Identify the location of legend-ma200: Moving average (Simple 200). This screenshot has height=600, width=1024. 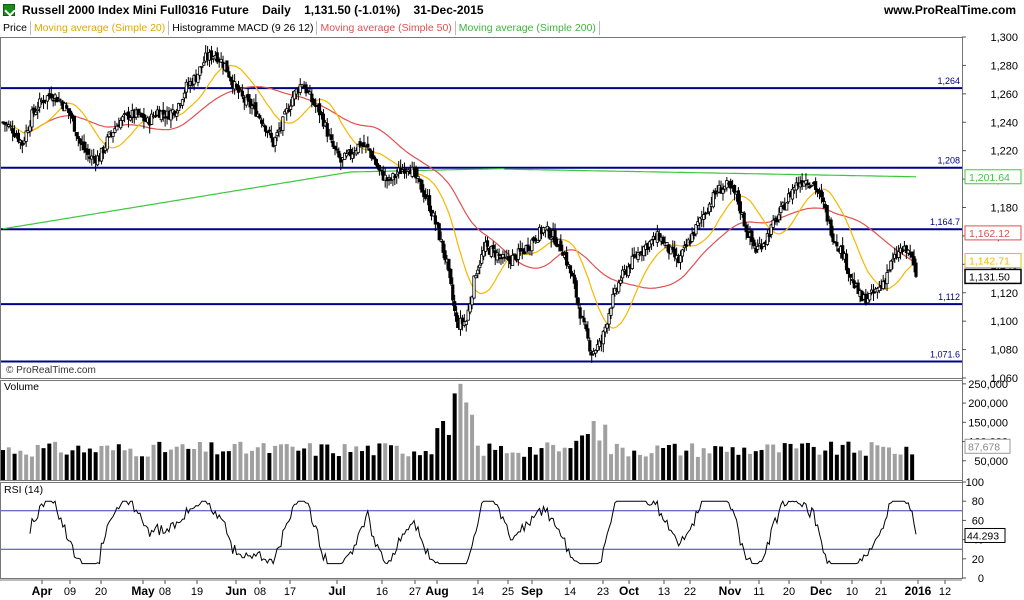
(527, 28).